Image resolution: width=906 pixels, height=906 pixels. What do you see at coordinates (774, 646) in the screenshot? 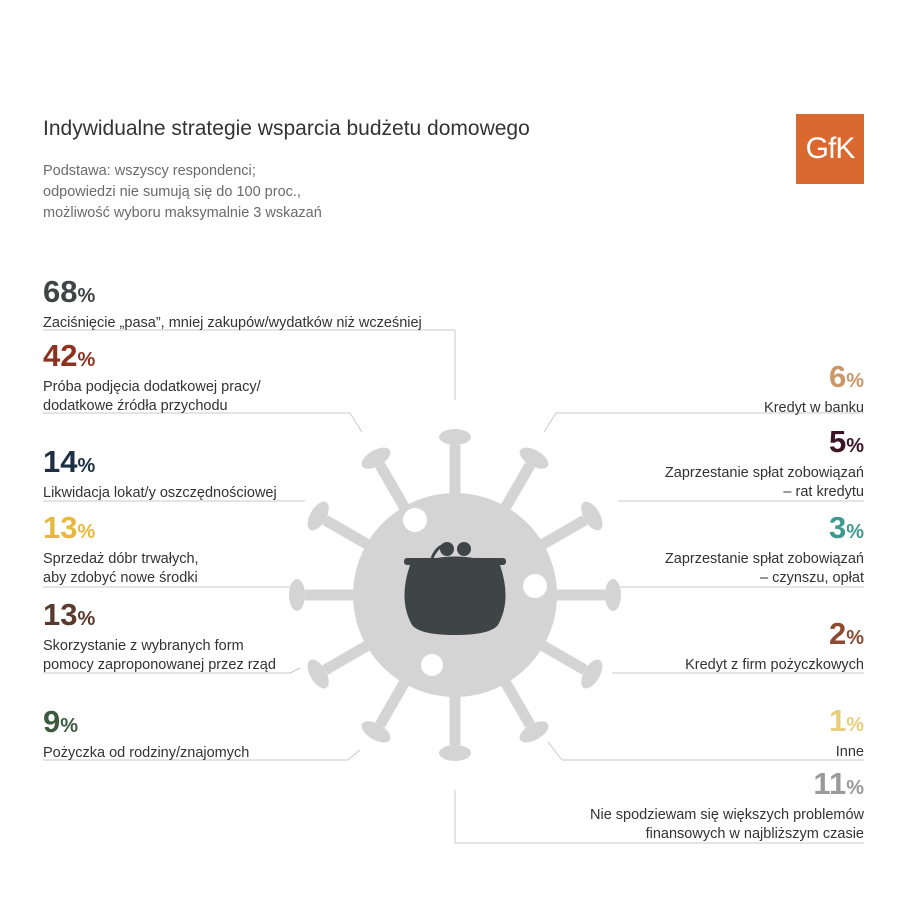
I see `stat-item: 2% Kredyt z firm pożyczkowych` at bounding box center [774, 646].